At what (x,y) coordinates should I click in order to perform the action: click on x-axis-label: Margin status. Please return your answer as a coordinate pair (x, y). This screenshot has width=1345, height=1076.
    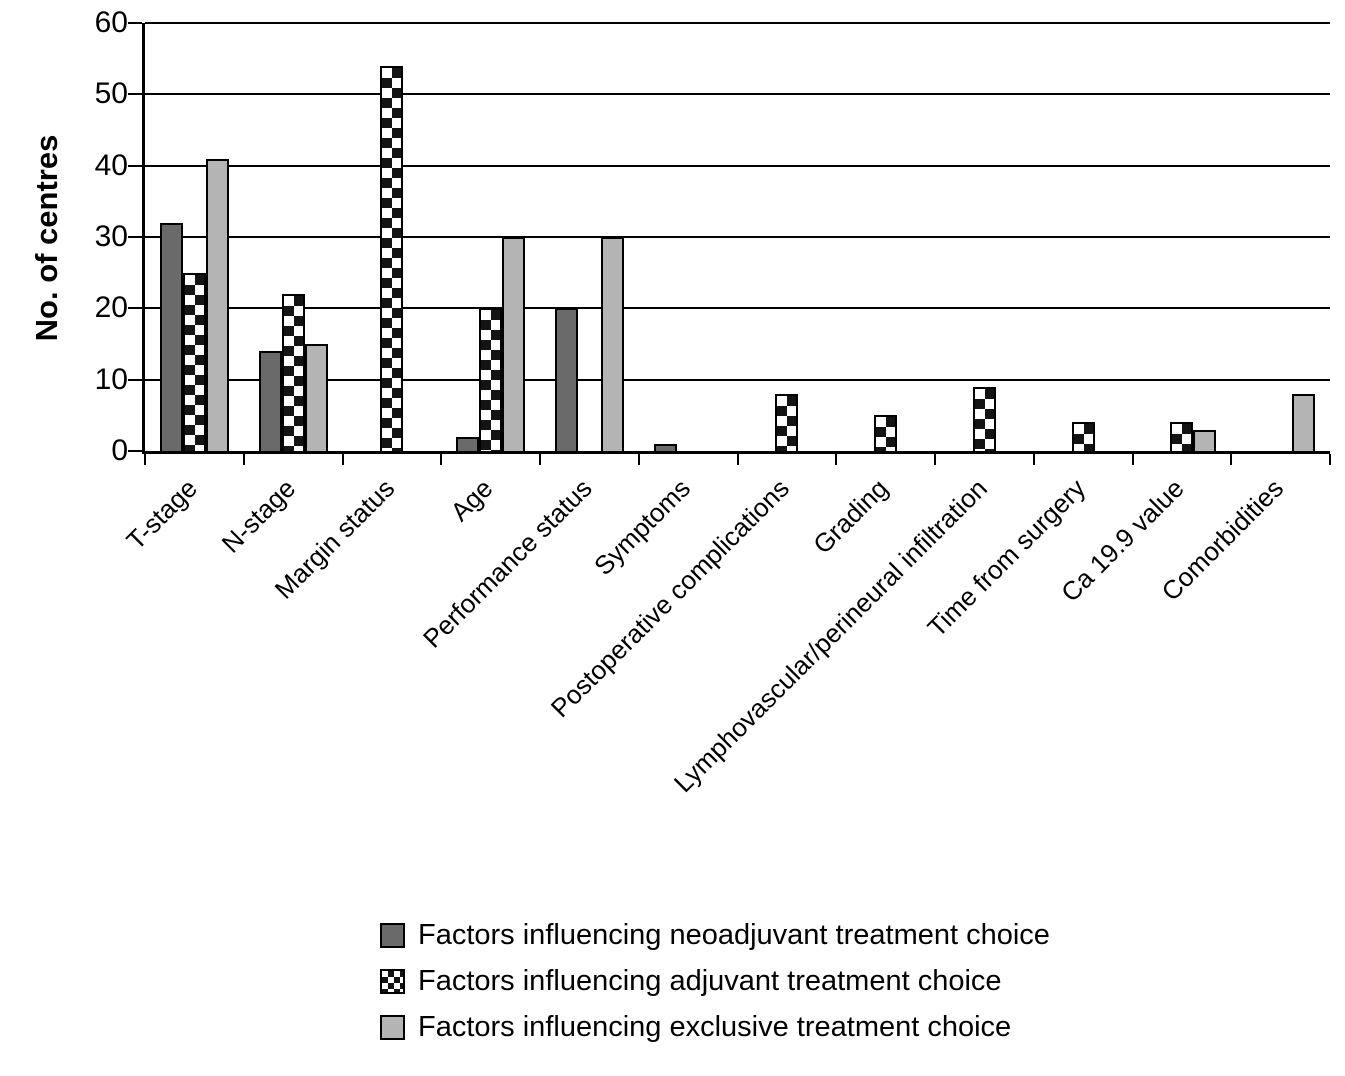
    Looking at the image, I should click on (334, 539).